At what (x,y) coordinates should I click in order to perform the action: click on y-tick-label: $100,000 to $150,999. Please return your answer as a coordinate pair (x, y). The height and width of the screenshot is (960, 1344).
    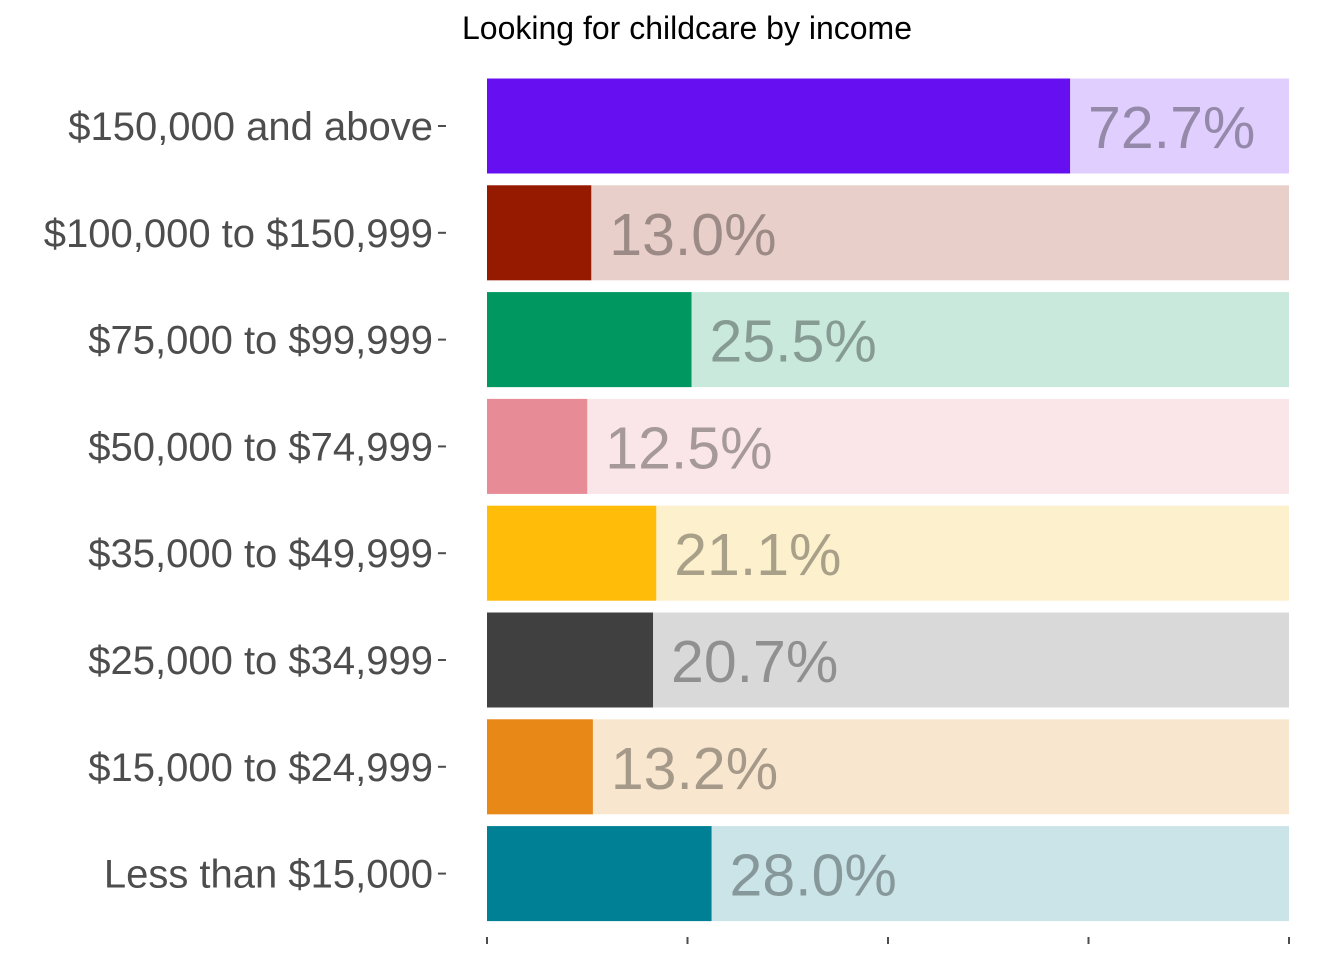
    Looking at the image, I should click on (238, 234).